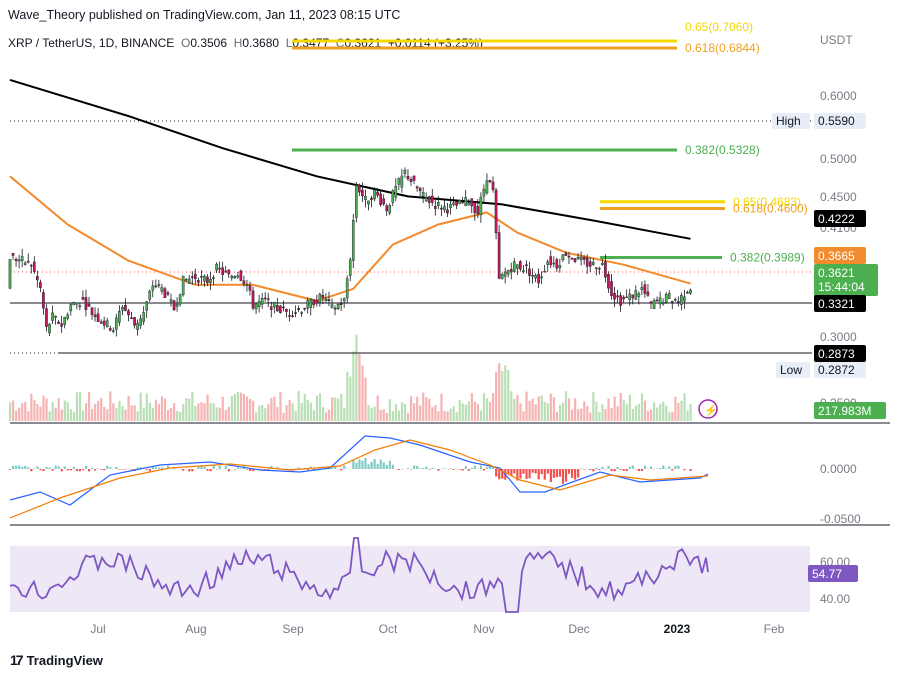 The image size is (900, 677). Describe the element at coordinates (846, 280) in the screenshot. I see `last-price-tag-bg` at that location.